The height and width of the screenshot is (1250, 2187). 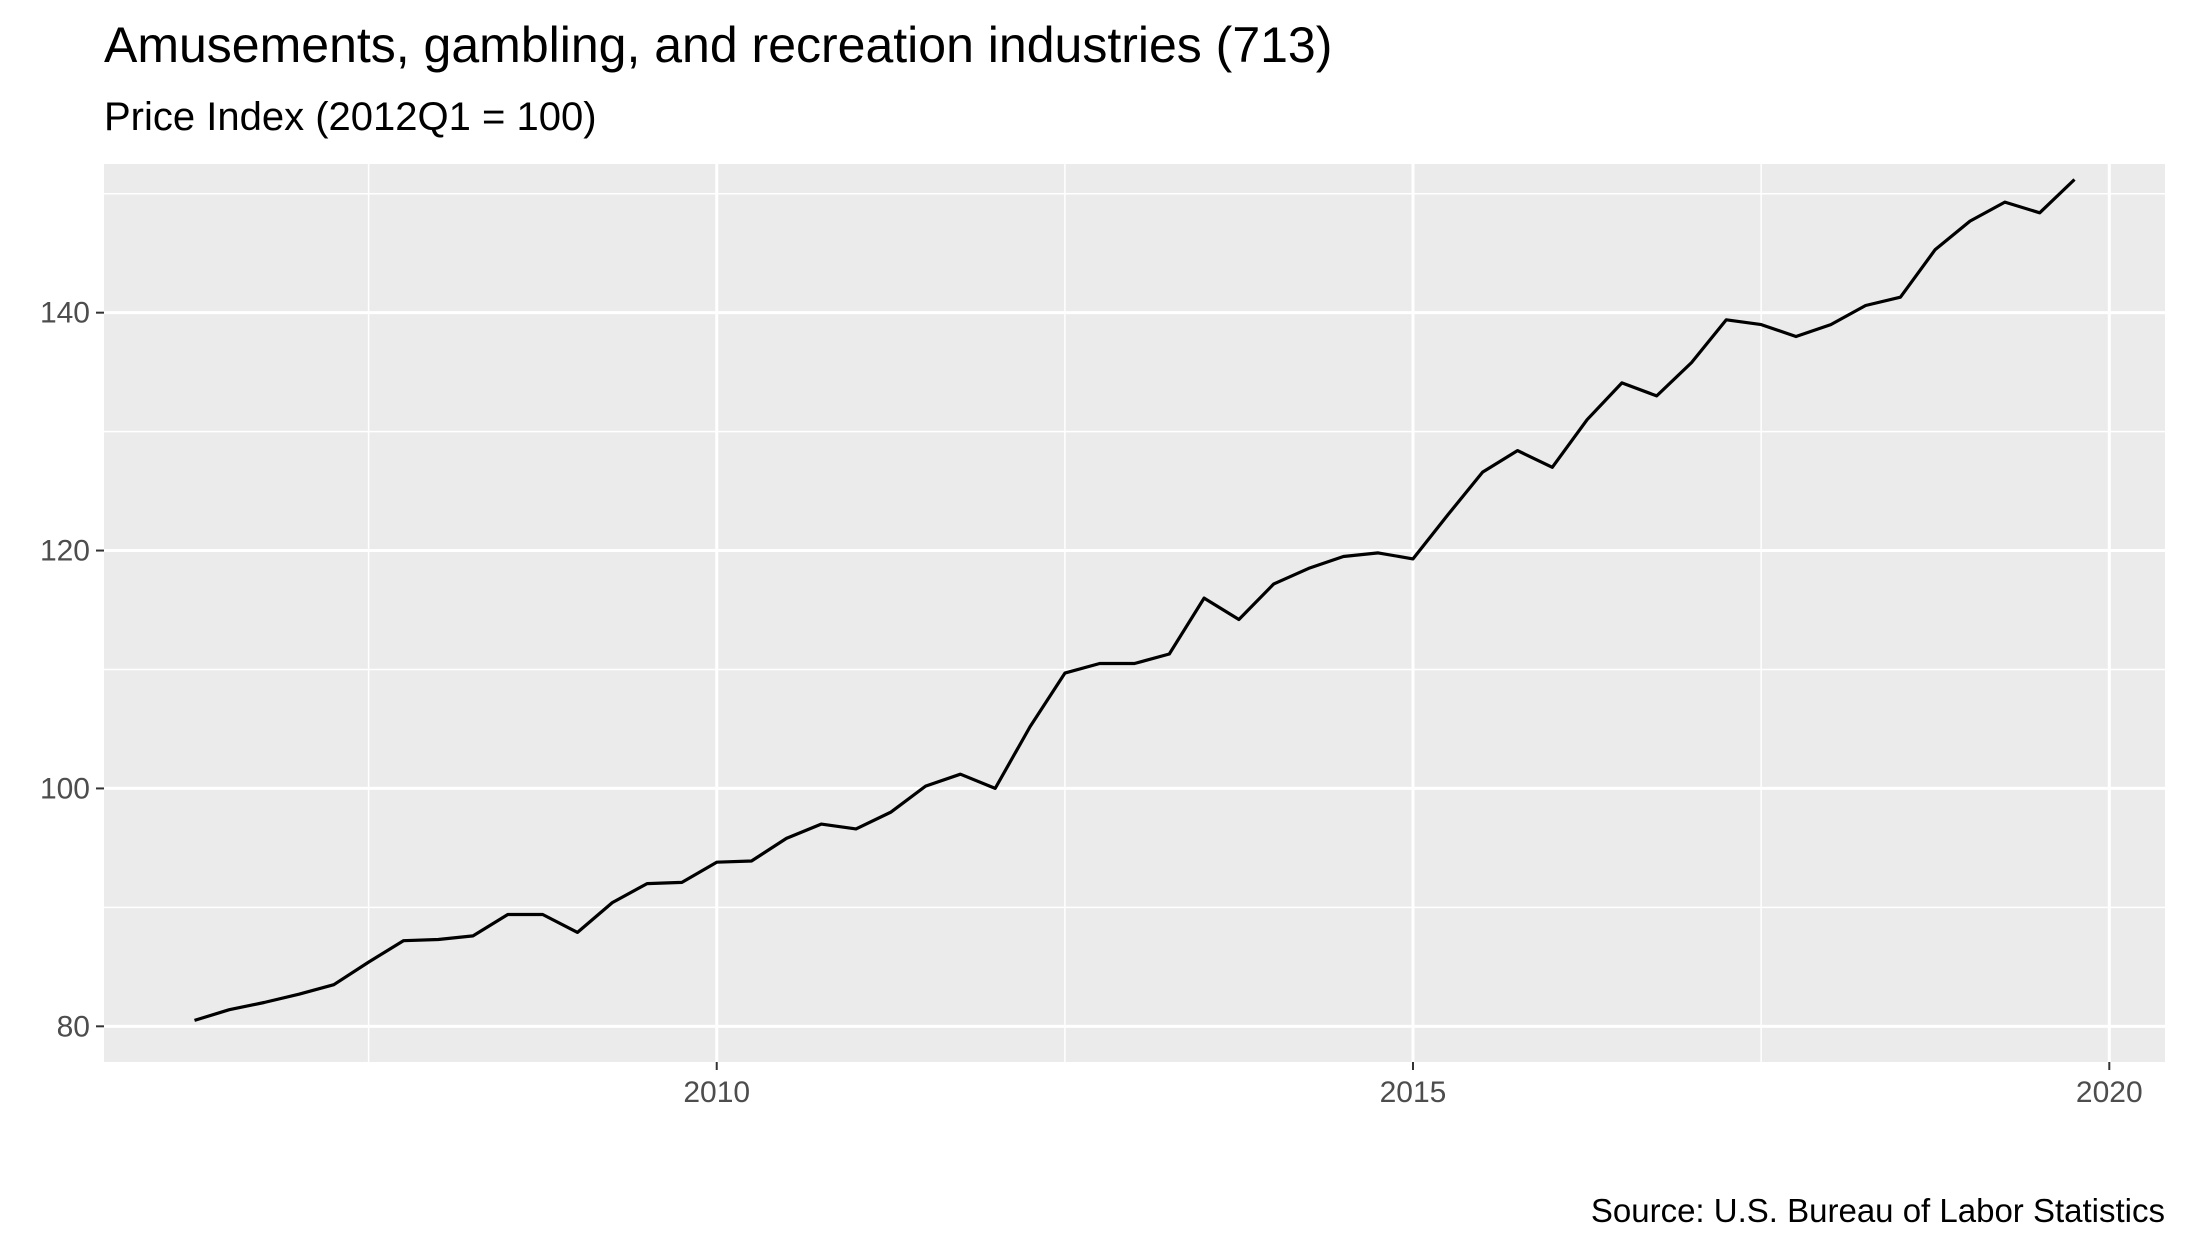 What do you see at coordinates (2109, 1092) in the screenshot?
I see `x-tick-label: 2020` at bounding box center [2109, 1092].